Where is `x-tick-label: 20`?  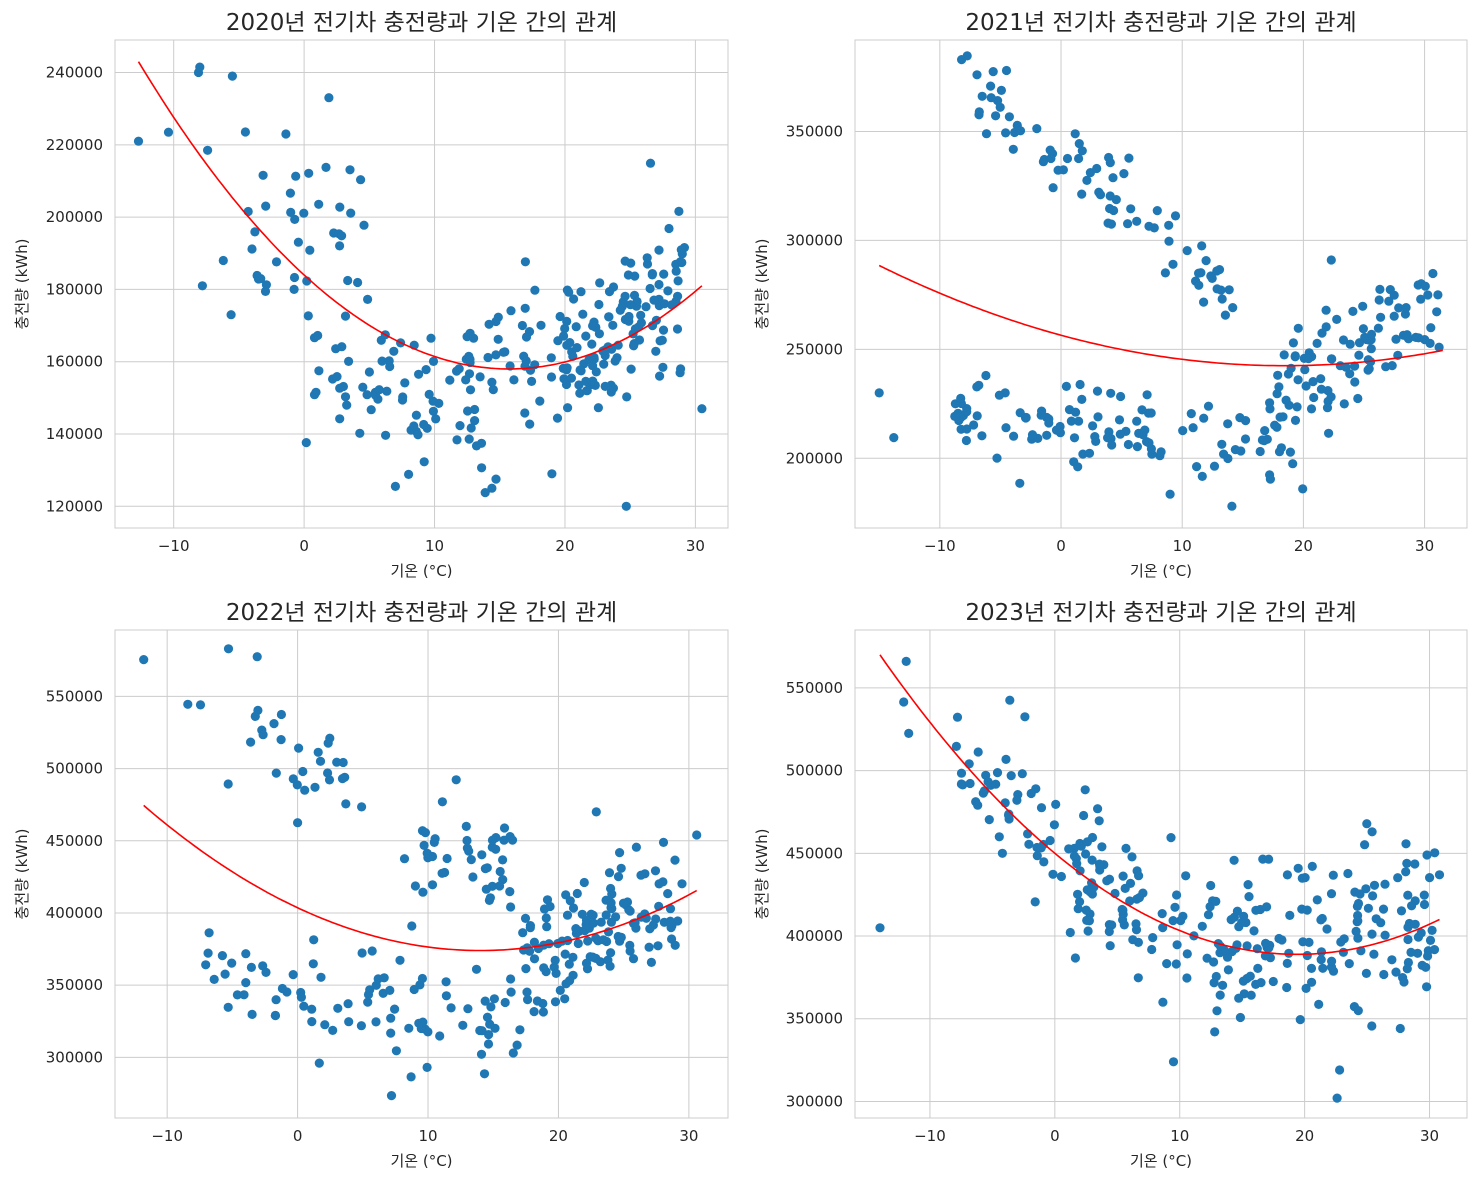 x-tick-label: 20 is located at coordinates (564, 546).